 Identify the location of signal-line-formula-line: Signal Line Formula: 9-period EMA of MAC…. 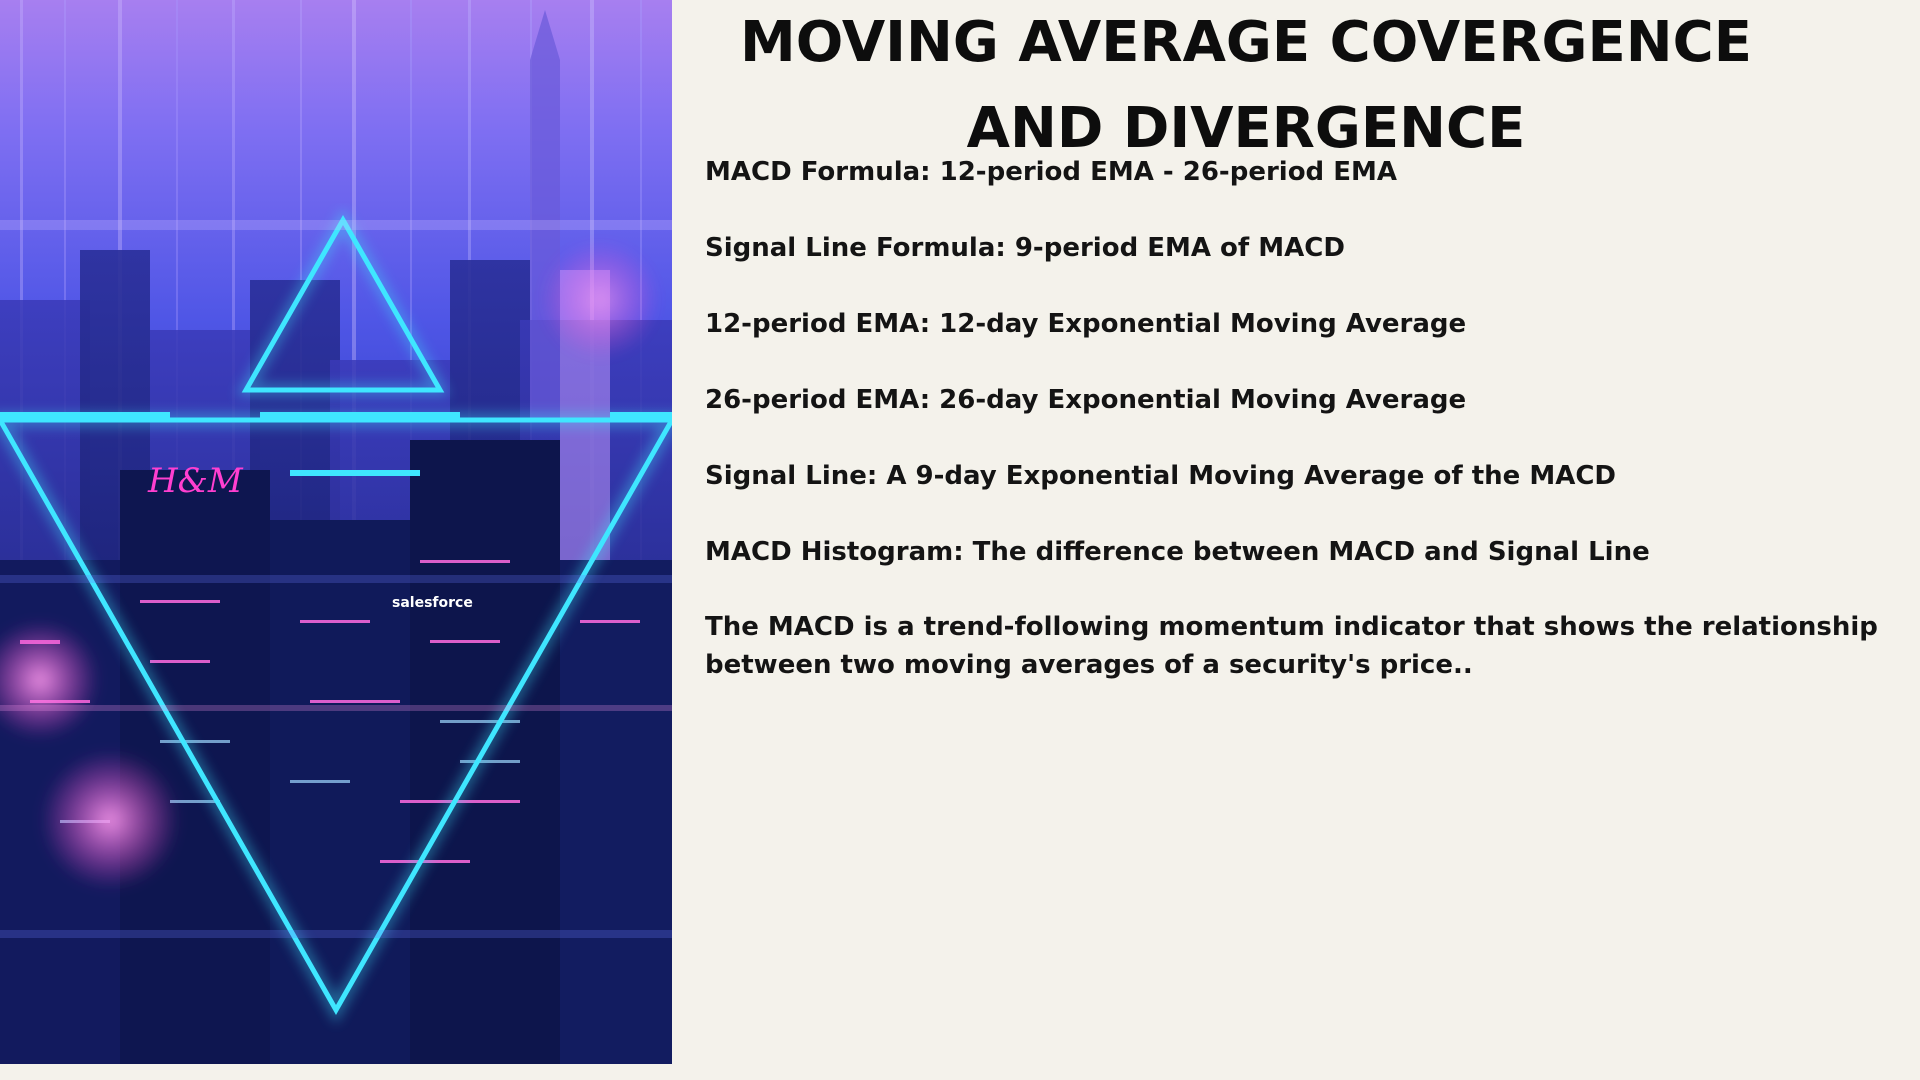
(1025, 248).